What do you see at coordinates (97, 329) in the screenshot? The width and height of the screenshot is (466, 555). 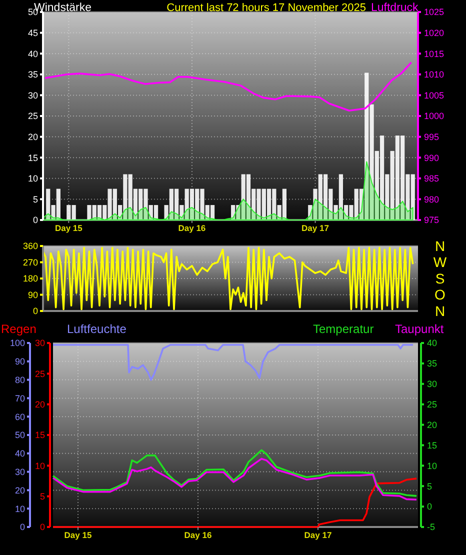 I see `series-label: Luftfeuchte` at bounding box center [97, 329].